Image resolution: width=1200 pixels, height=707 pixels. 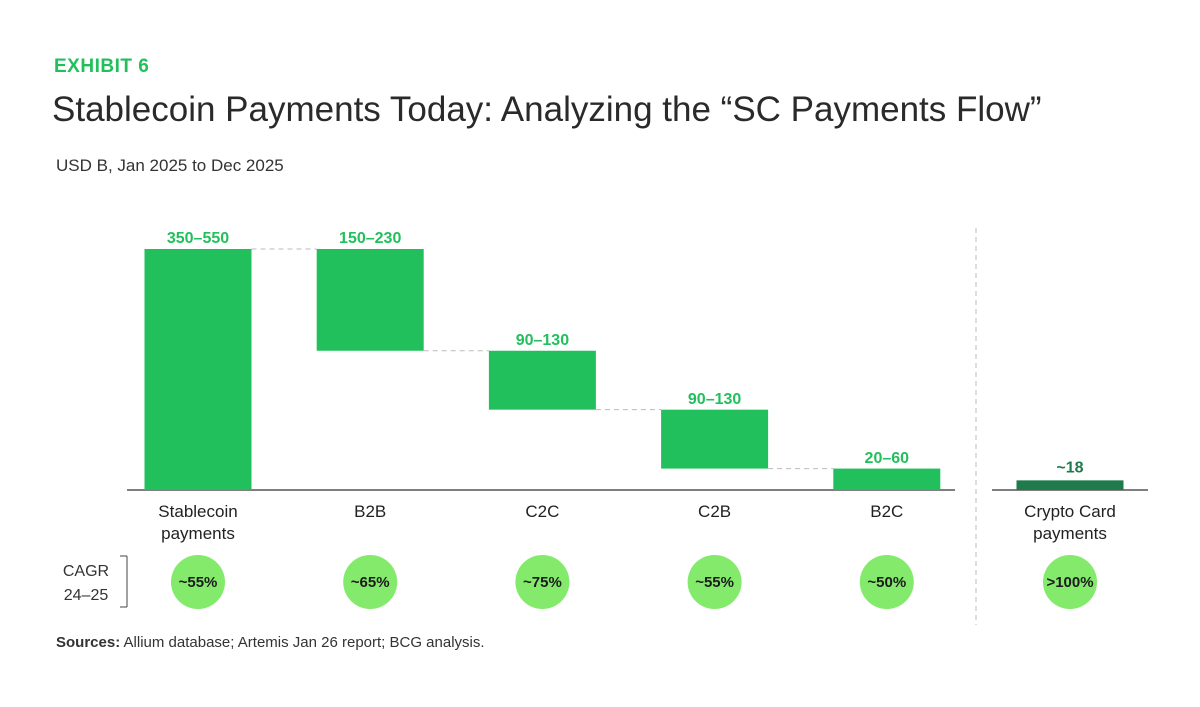 I want to click on subtitle: USD B, Jan 2025 to Dec 2025, so click(x=170, y=165).